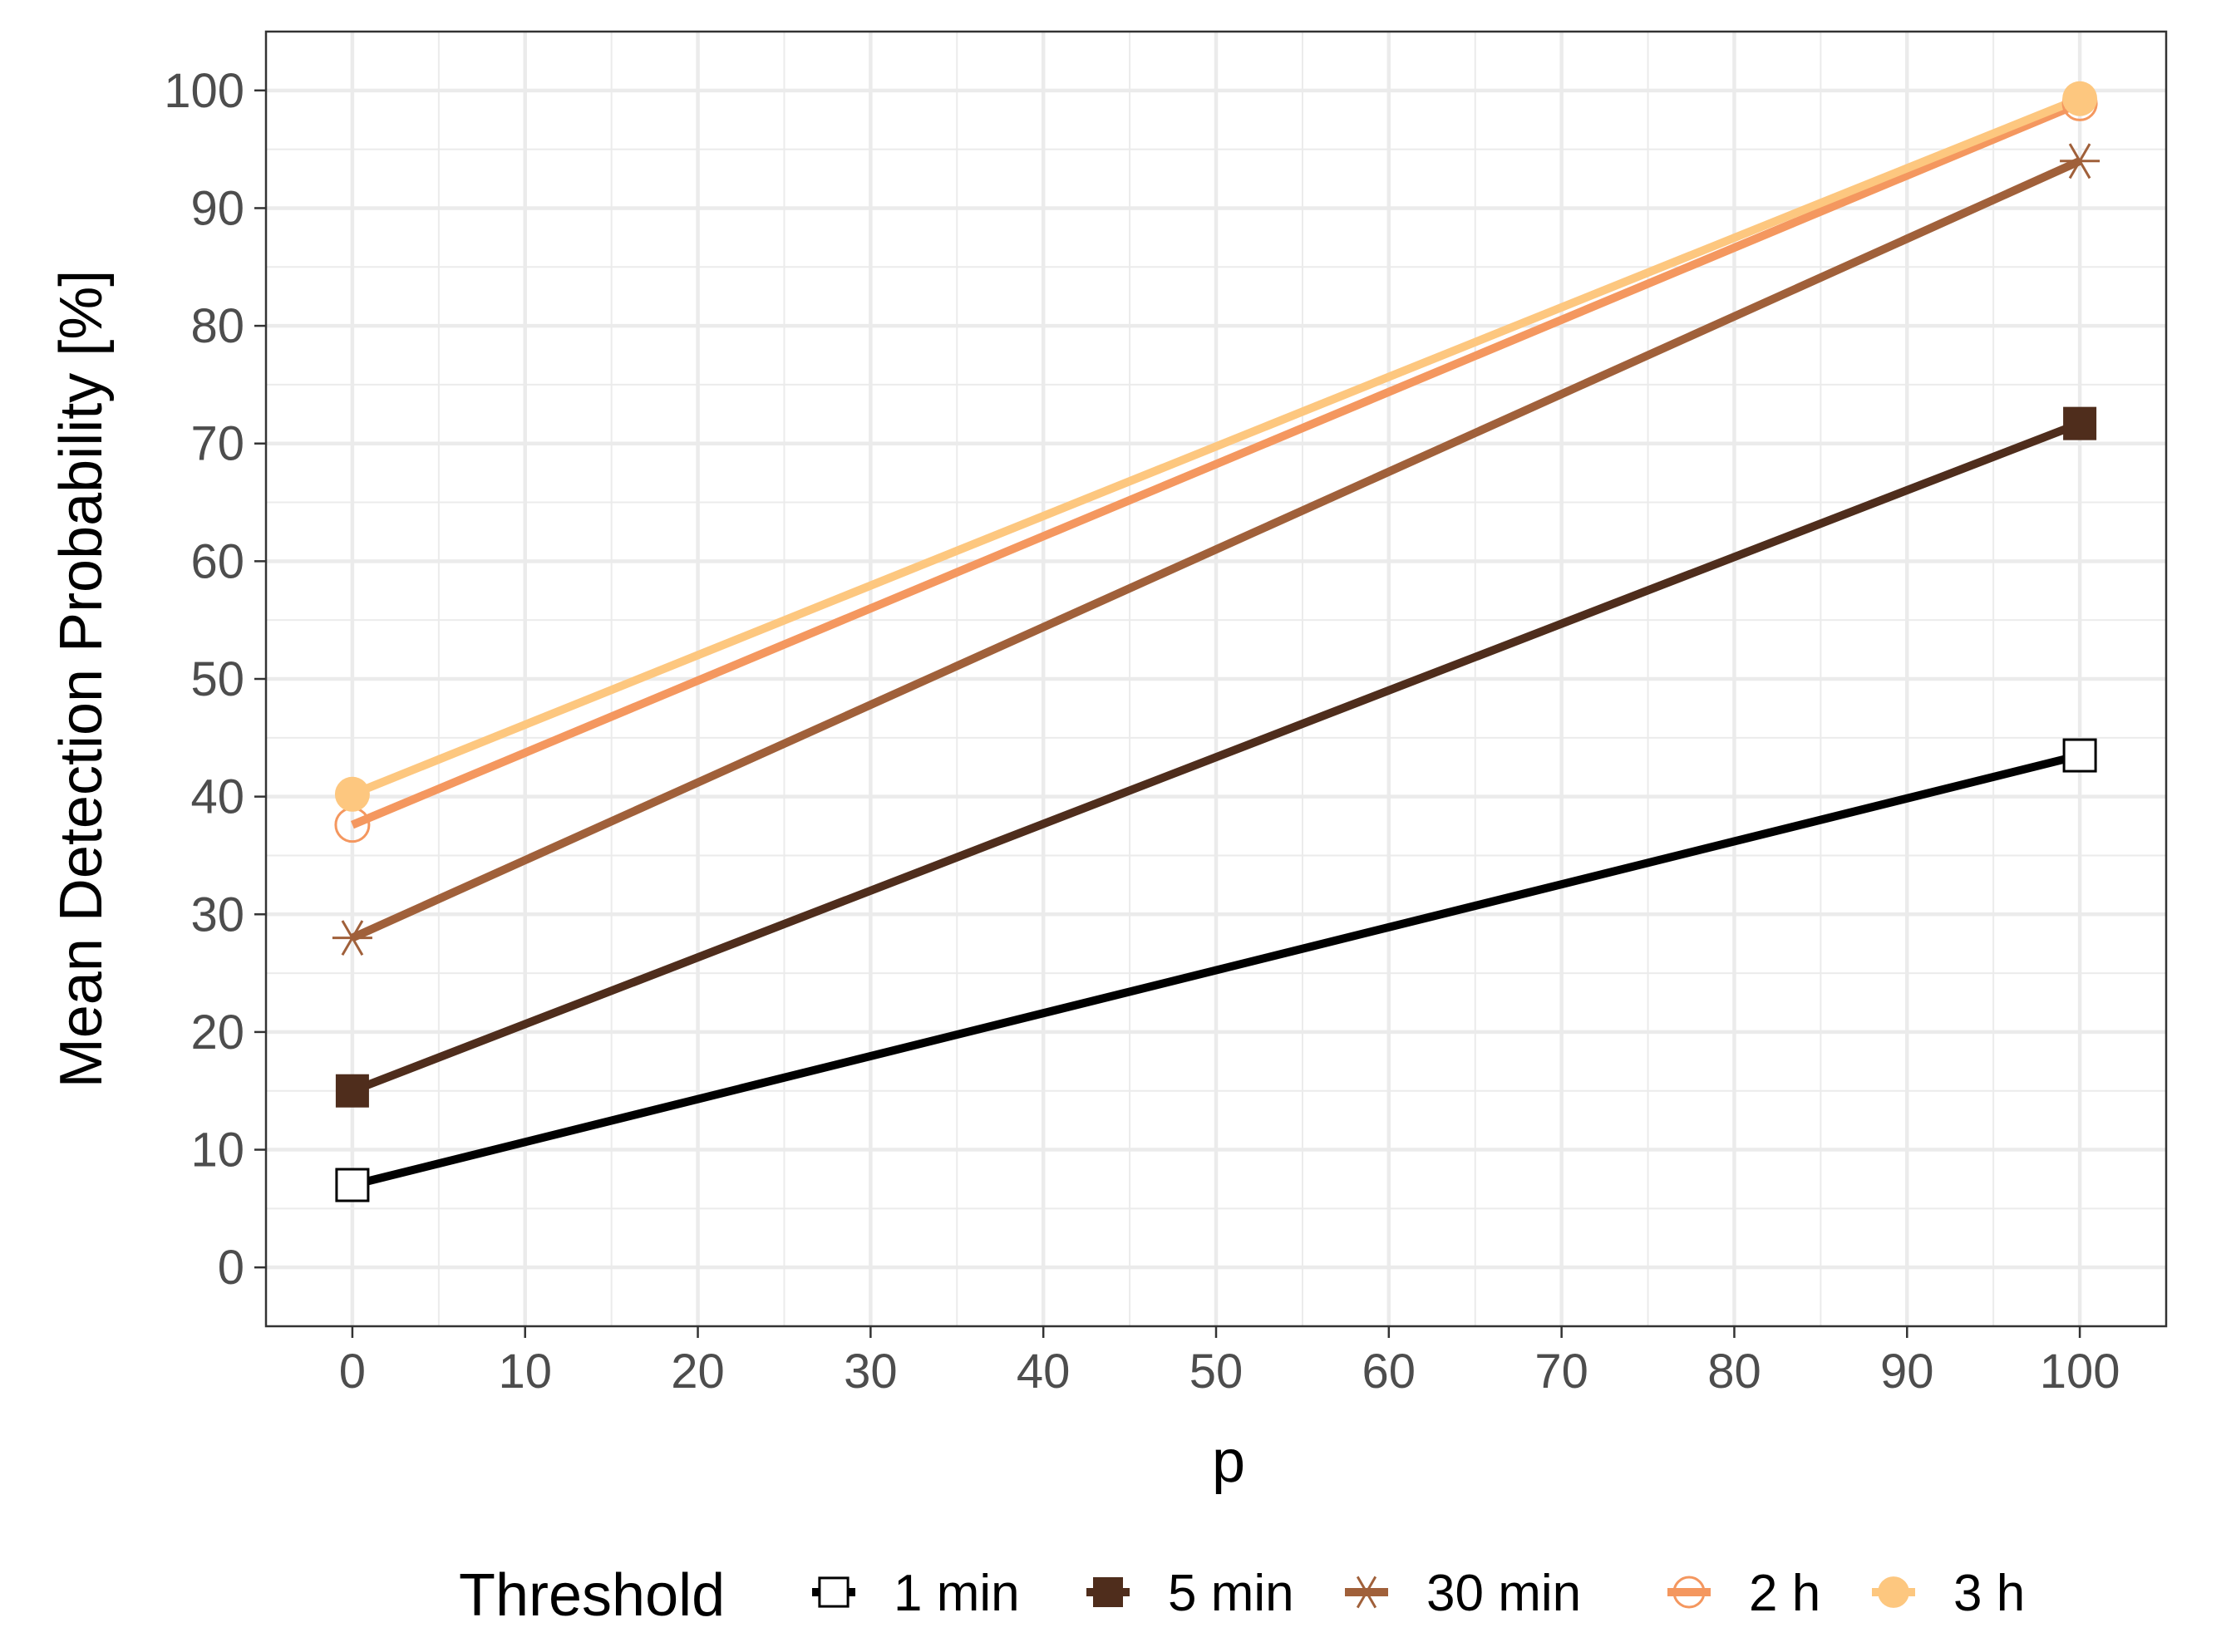 Image resolution: width=2231 pixels, height=1652 pixels. What do you see at coordinates (217, 914) in the screenshot?
I see `y-tick-label: 30` at bounding box center [217, 914].